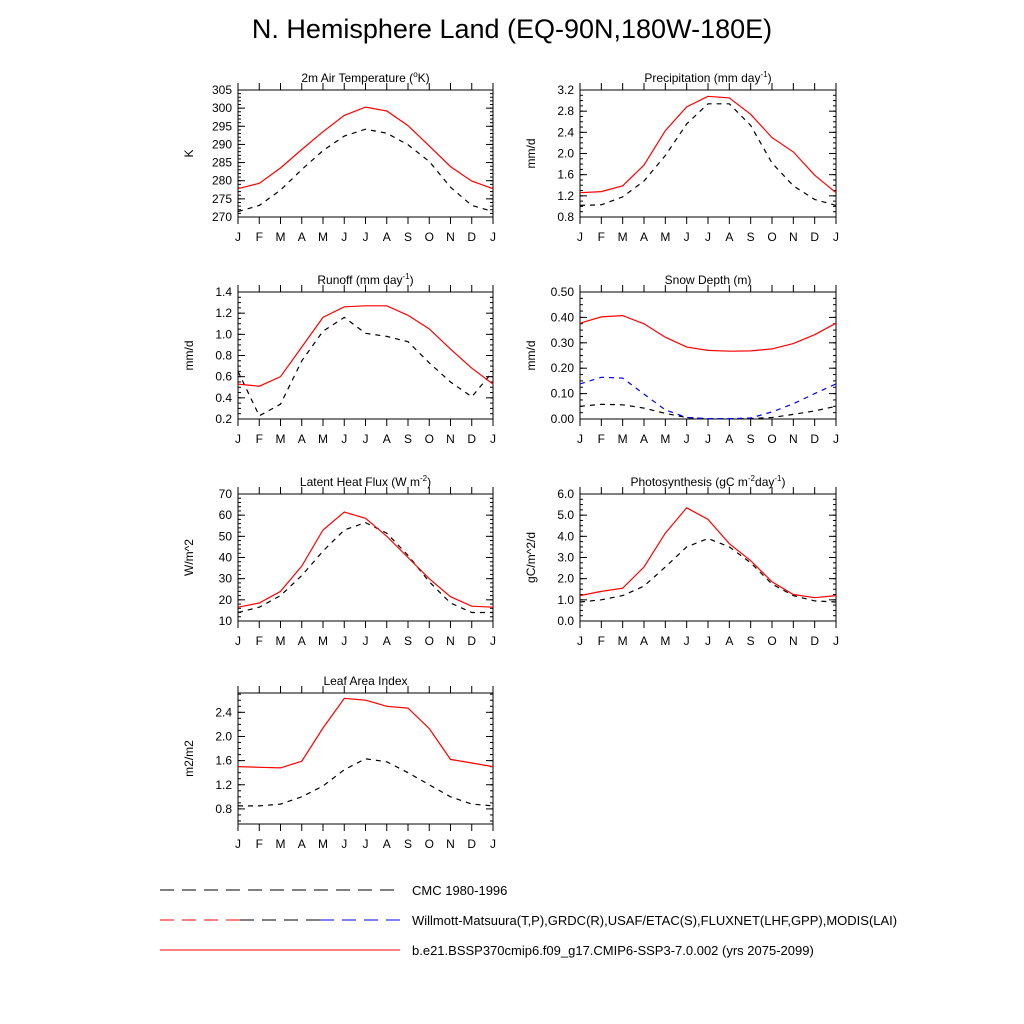  What do you see at coordinates (565, 196) in the screenshot?
I see `y-tick-label: 1.2` at bounding box center [565, 196].